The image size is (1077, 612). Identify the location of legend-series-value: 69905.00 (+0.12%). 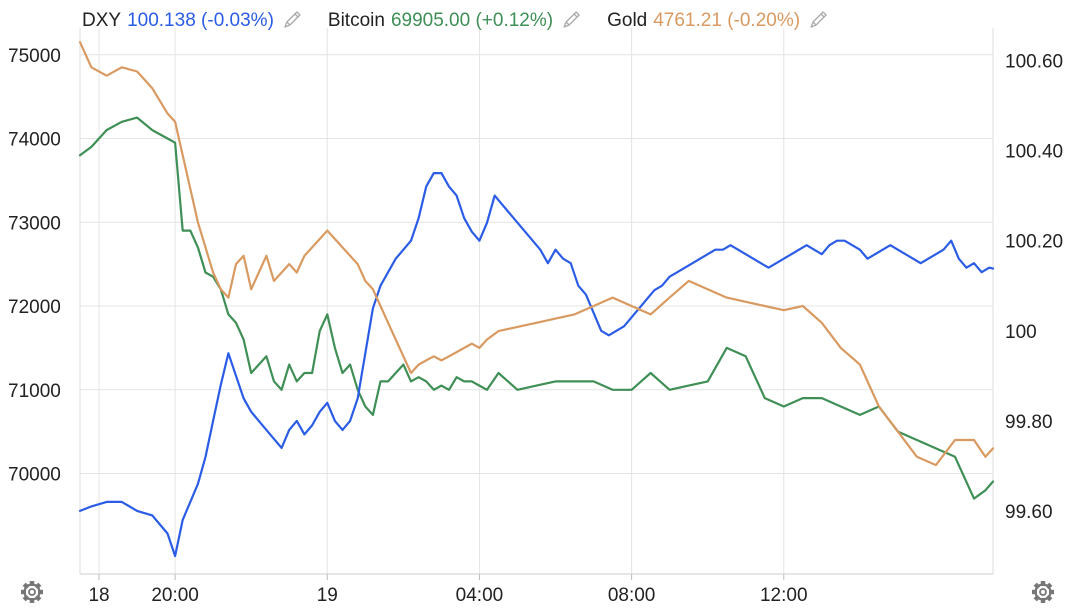
(472, 20).